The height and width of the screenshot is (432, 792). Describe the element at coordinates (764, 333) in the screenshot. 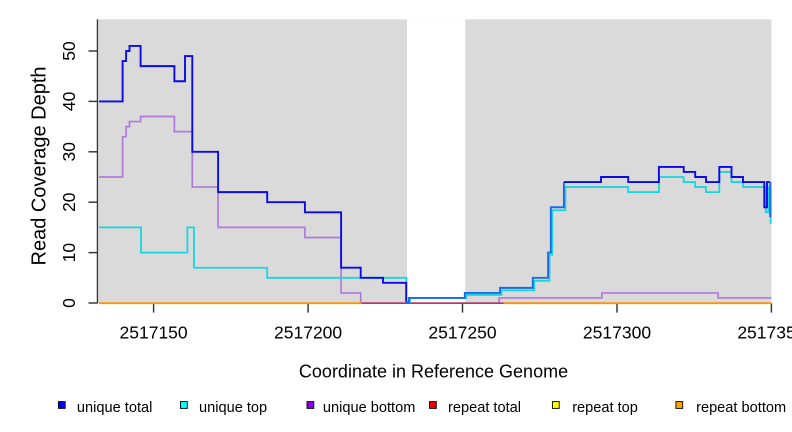

I see `svg-text: 2517350` at that location.